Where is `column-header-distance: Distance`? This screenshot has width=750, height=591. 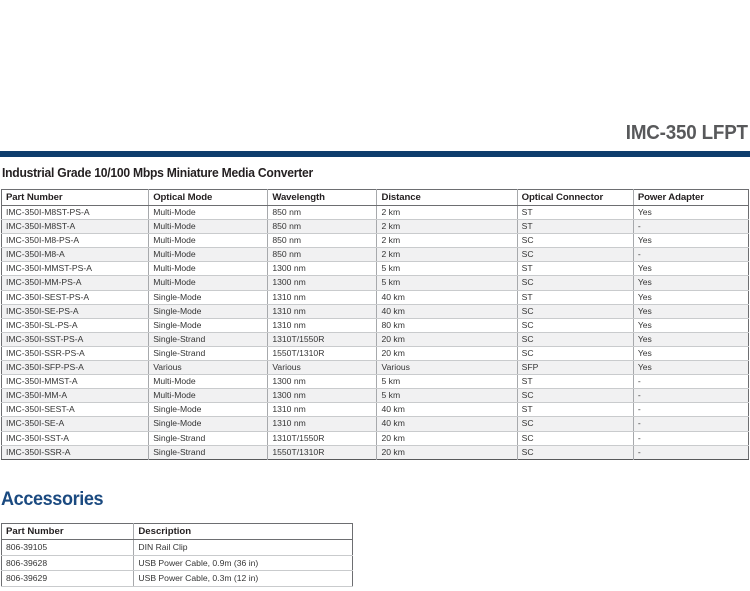
column-header-distance: Distance is located at coordinates (447, 197).